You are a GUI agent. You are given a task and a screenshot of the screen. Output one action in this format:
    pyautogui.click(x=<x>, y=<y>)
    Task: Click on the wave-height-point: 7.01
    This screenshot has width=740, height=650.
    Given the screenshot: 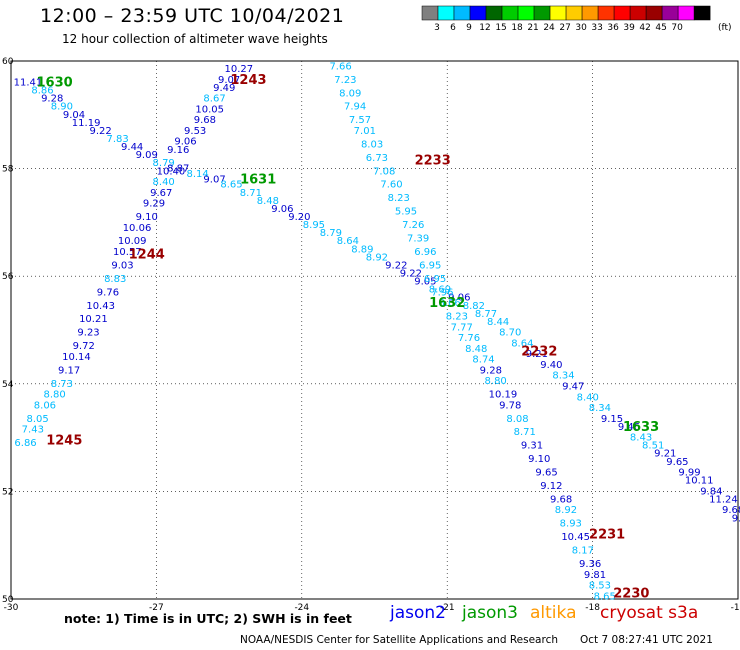 What is the action you would take?
    pyautogui.click(x=365, y=131)
    